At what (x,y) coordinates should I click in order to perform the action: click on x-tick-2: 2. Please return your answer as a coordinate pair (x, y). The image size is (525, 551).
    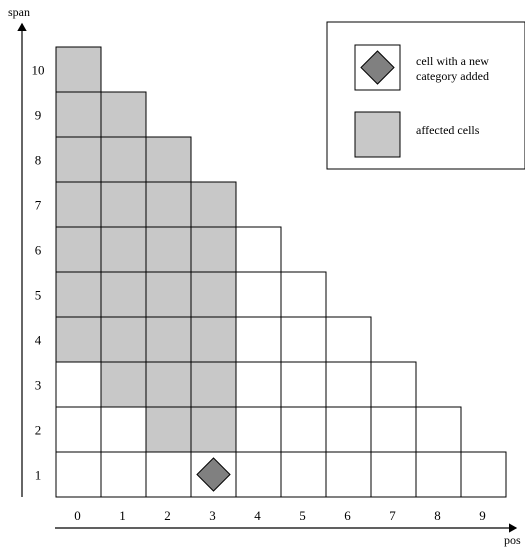
    Looking at the image, I should click on (167, 515).